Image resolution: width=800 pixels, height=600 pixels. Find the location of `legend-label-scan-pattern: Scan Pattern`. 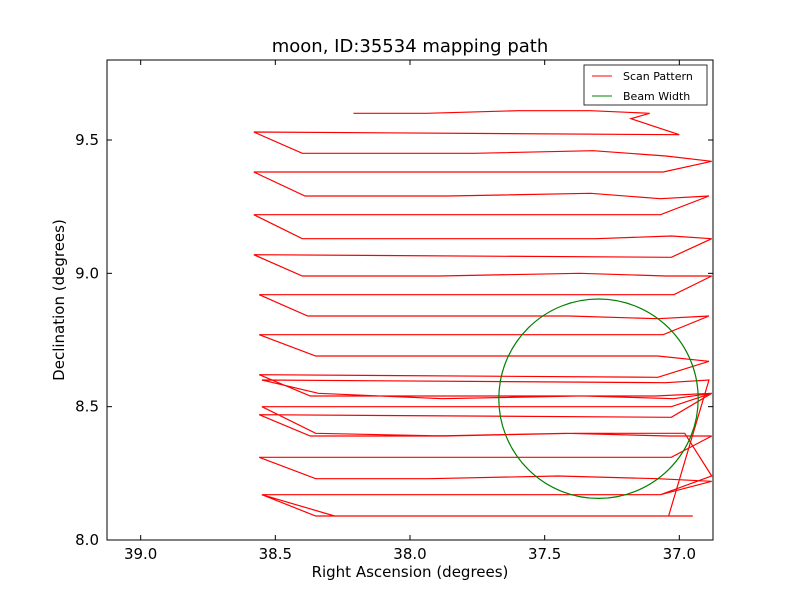

legend-label-scan-pattern: Scan Pattern is located at coordinates (658, 76).